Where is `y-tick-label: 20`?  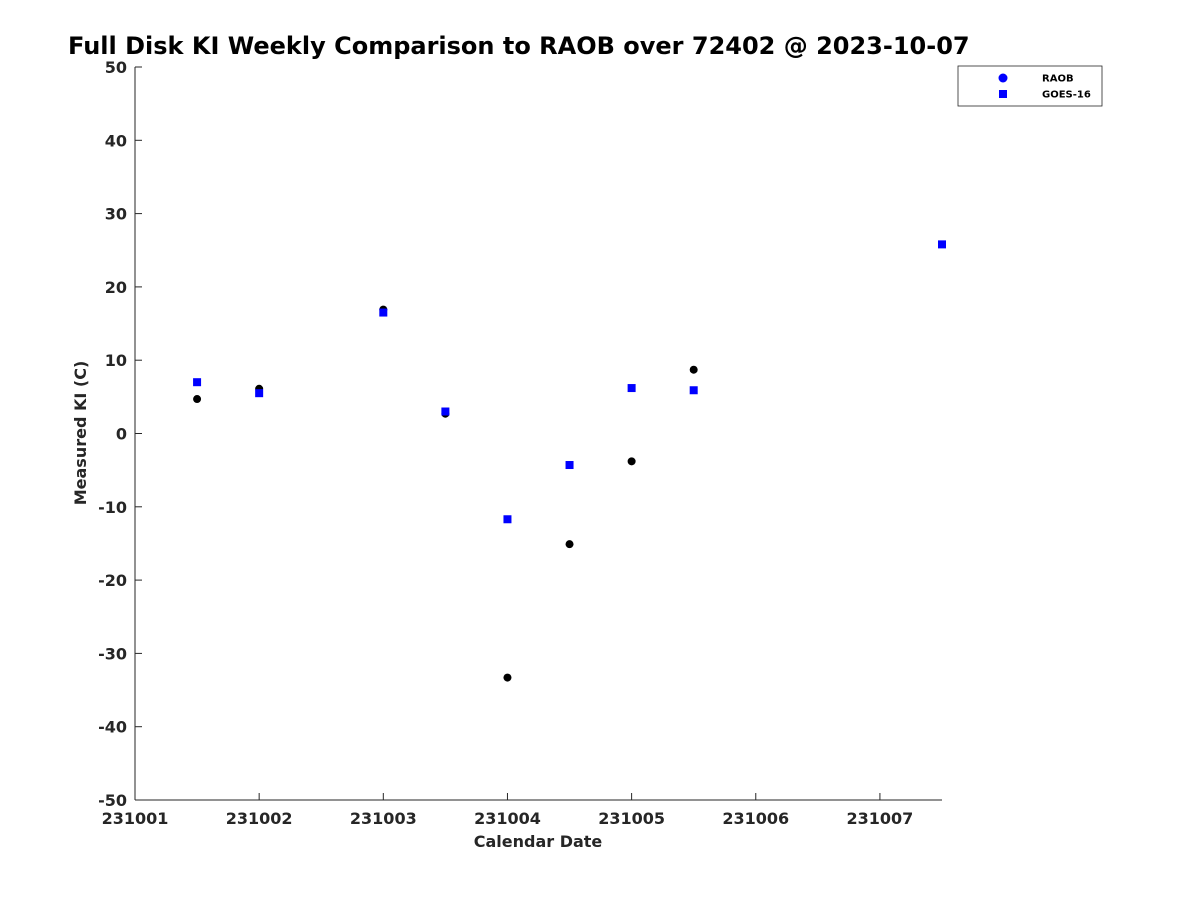
y-tick-label: 20 is located at coordinates (116, 287).